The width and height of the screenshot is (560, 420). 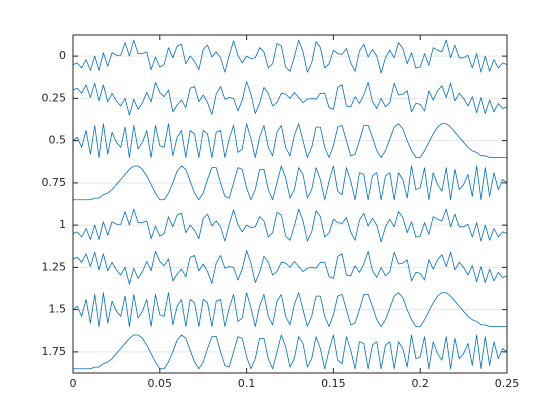 I want to click on y-tick-label: 1, so click(x=62, y=224).